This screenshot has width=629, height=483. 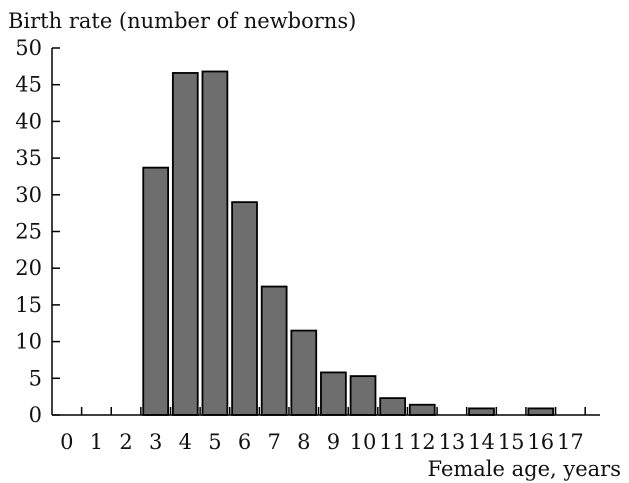 I want to click on x-tick-labels: 0 1 2 3 4 5 6 7 8 9 10 11 12 13 14 15 16 17, so click(x=322, y=442).